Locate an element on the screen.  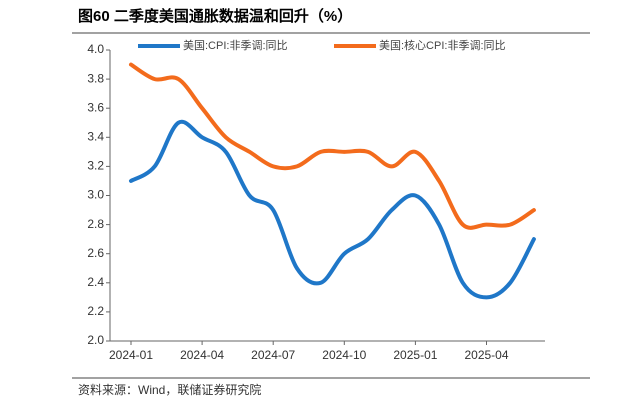
y-tick-label: 3.4 is located at coordinates (95, 136).